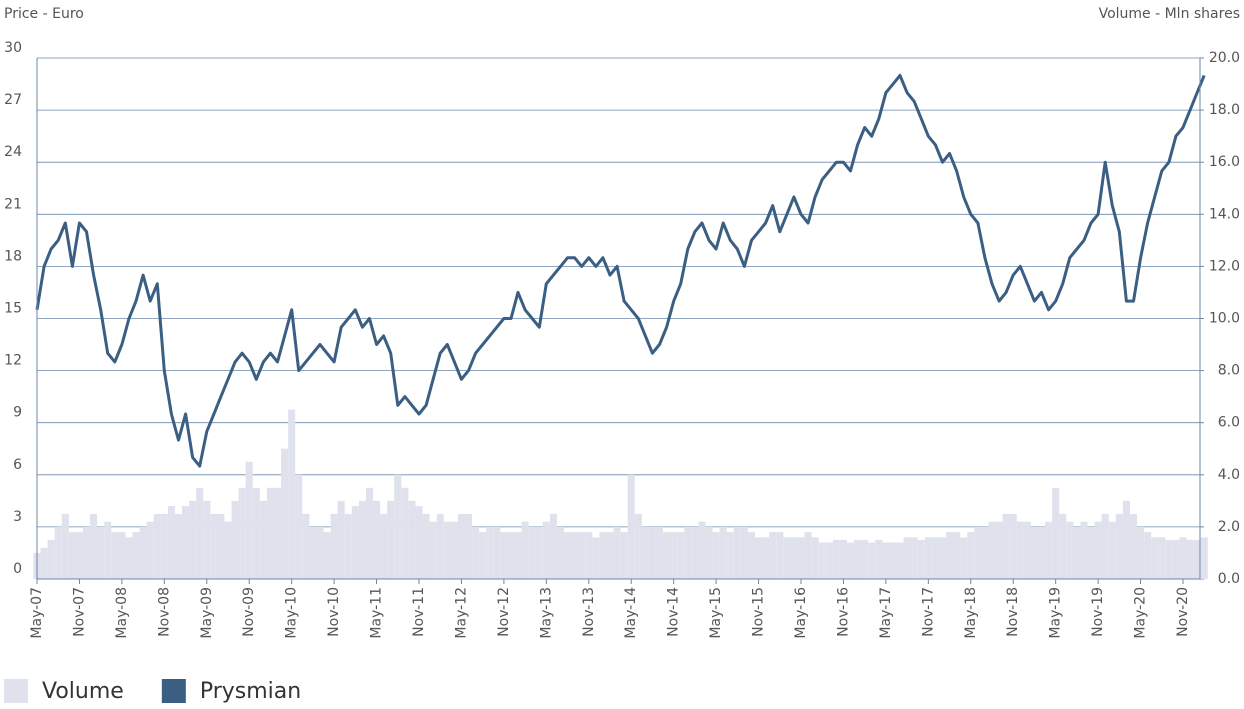 The height and width of the screenshot is (709, 1244). What do you see at coordinates (589, 612) in the screenshot?
I see `x-tick-label: Nov-13` at bounding box center [589, 612].